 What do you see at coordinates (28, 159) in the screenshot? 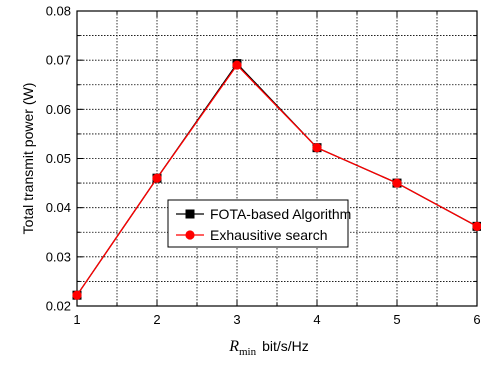
I see `y-axis-label: Total transmit power (W)` at bounding box center [28, 159].